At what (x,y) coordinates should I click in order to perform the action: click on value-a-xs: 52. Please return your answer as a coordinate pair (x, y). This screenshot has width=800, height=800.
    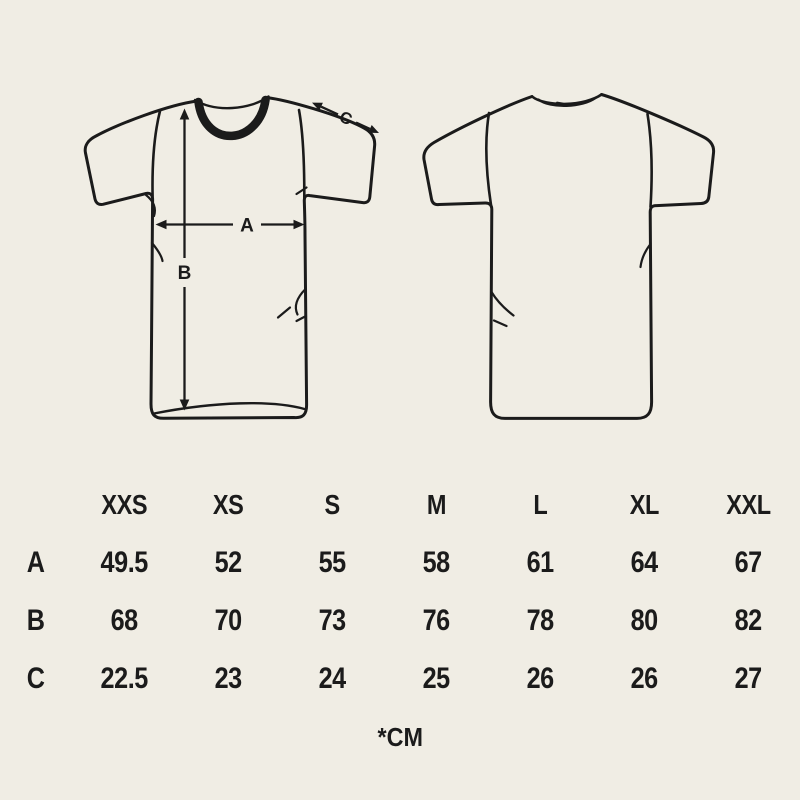
    Looking at the image, I should click on (228, 562).